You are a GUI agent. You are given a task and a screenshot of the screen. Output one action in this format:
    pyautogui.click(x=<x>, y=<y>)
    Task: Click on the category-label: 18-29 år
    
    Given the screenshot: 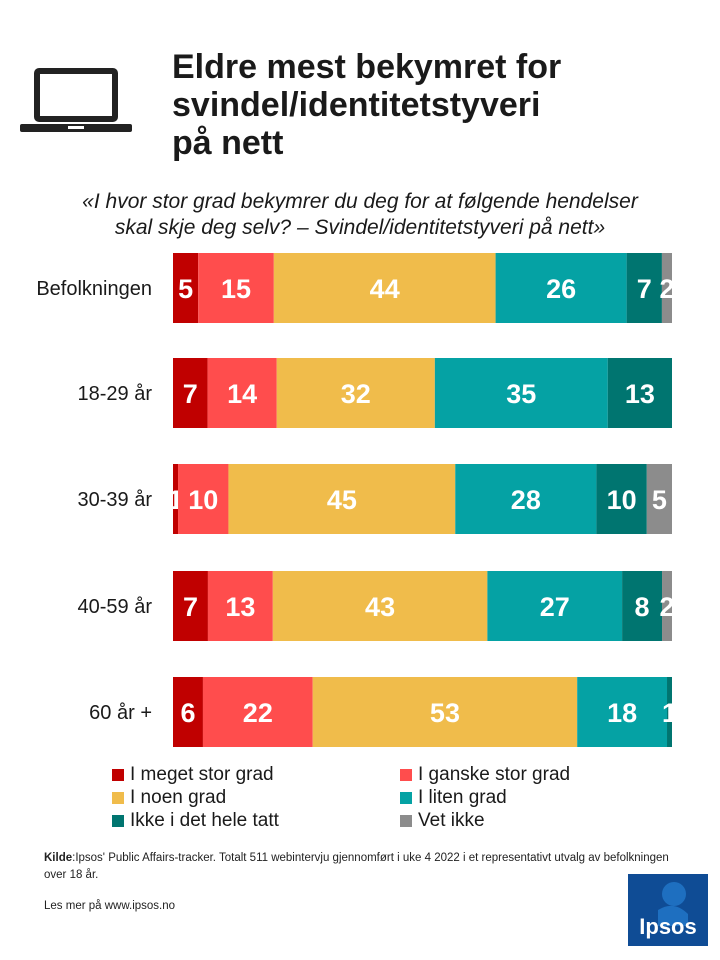 What is the action you would take?
    pyautogui.click(x=115, y=394)
    